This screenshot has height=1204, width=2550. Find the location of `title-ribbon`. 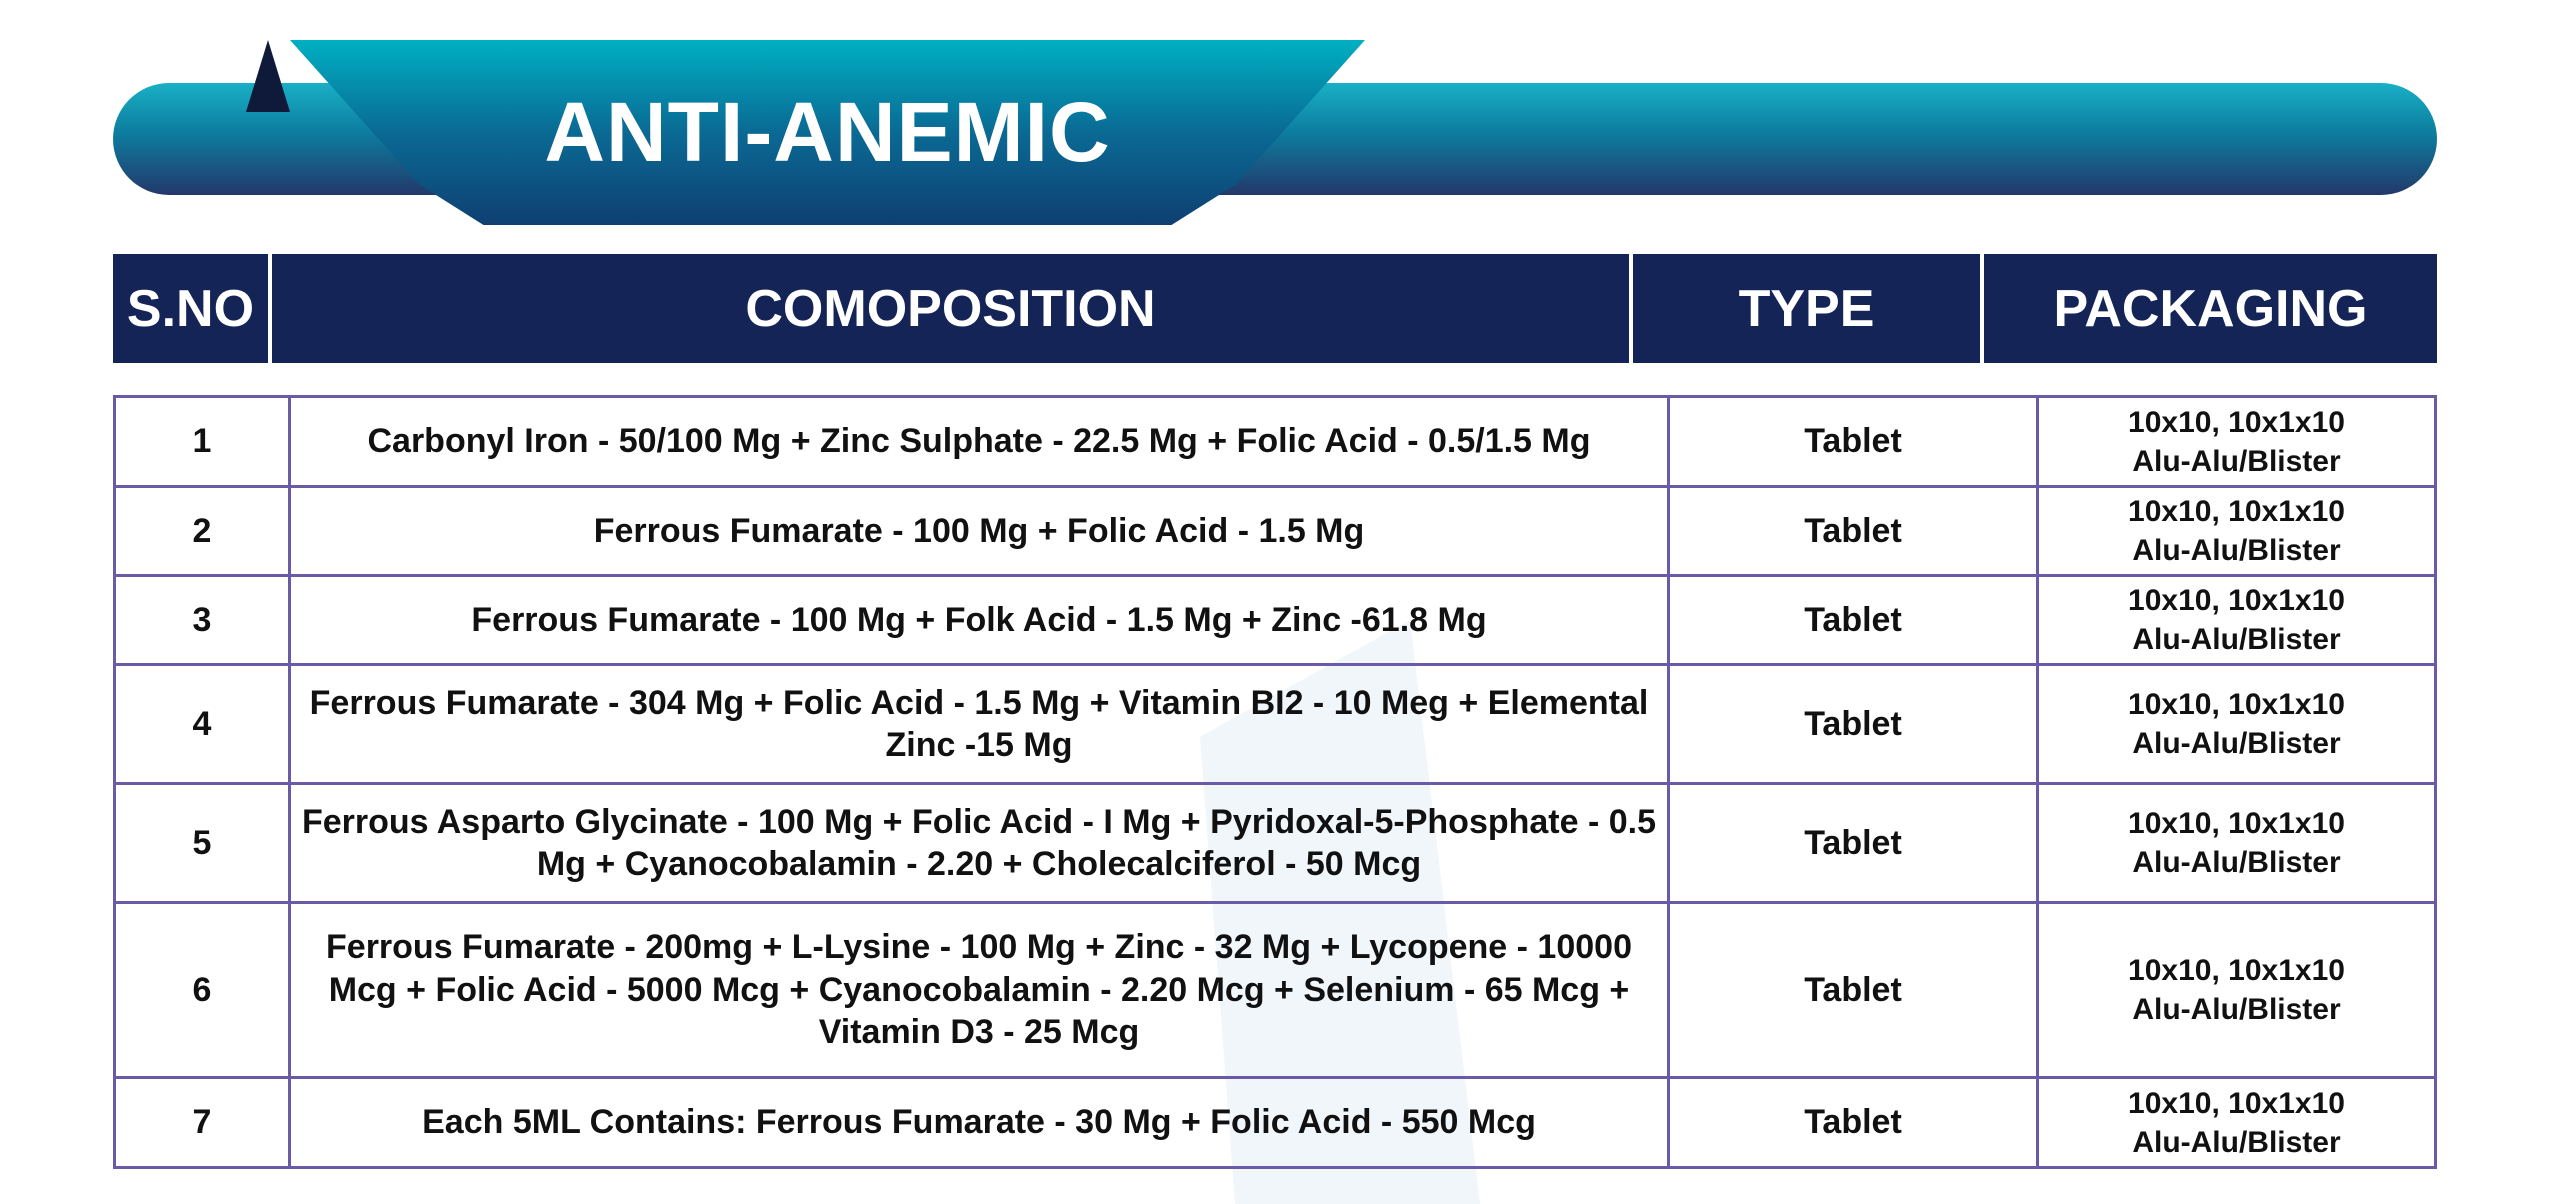

title-ribbon is located at coordinates (827, 132).